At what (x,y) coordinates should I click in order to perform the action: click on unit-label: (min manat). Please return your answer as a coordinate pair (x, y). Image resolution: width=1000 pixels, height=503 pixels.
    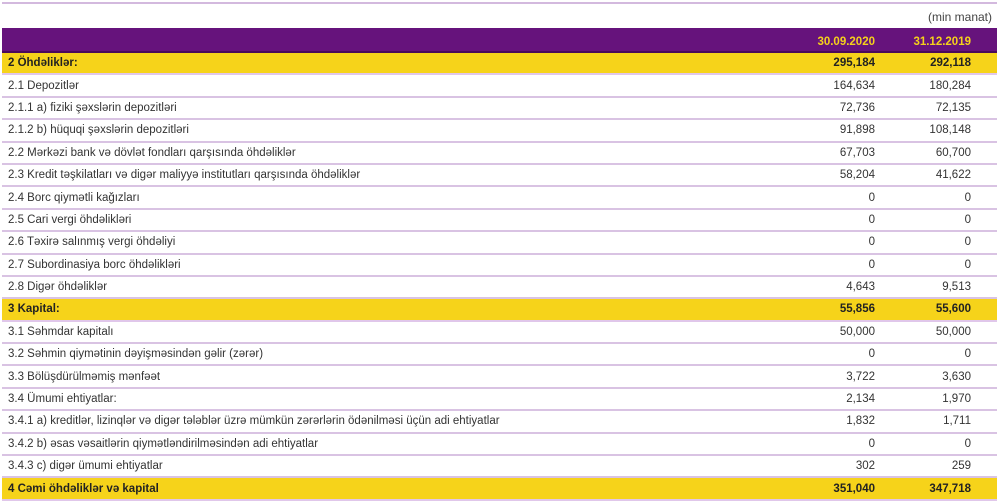
    Looking at the image, I should click on (959, 17).